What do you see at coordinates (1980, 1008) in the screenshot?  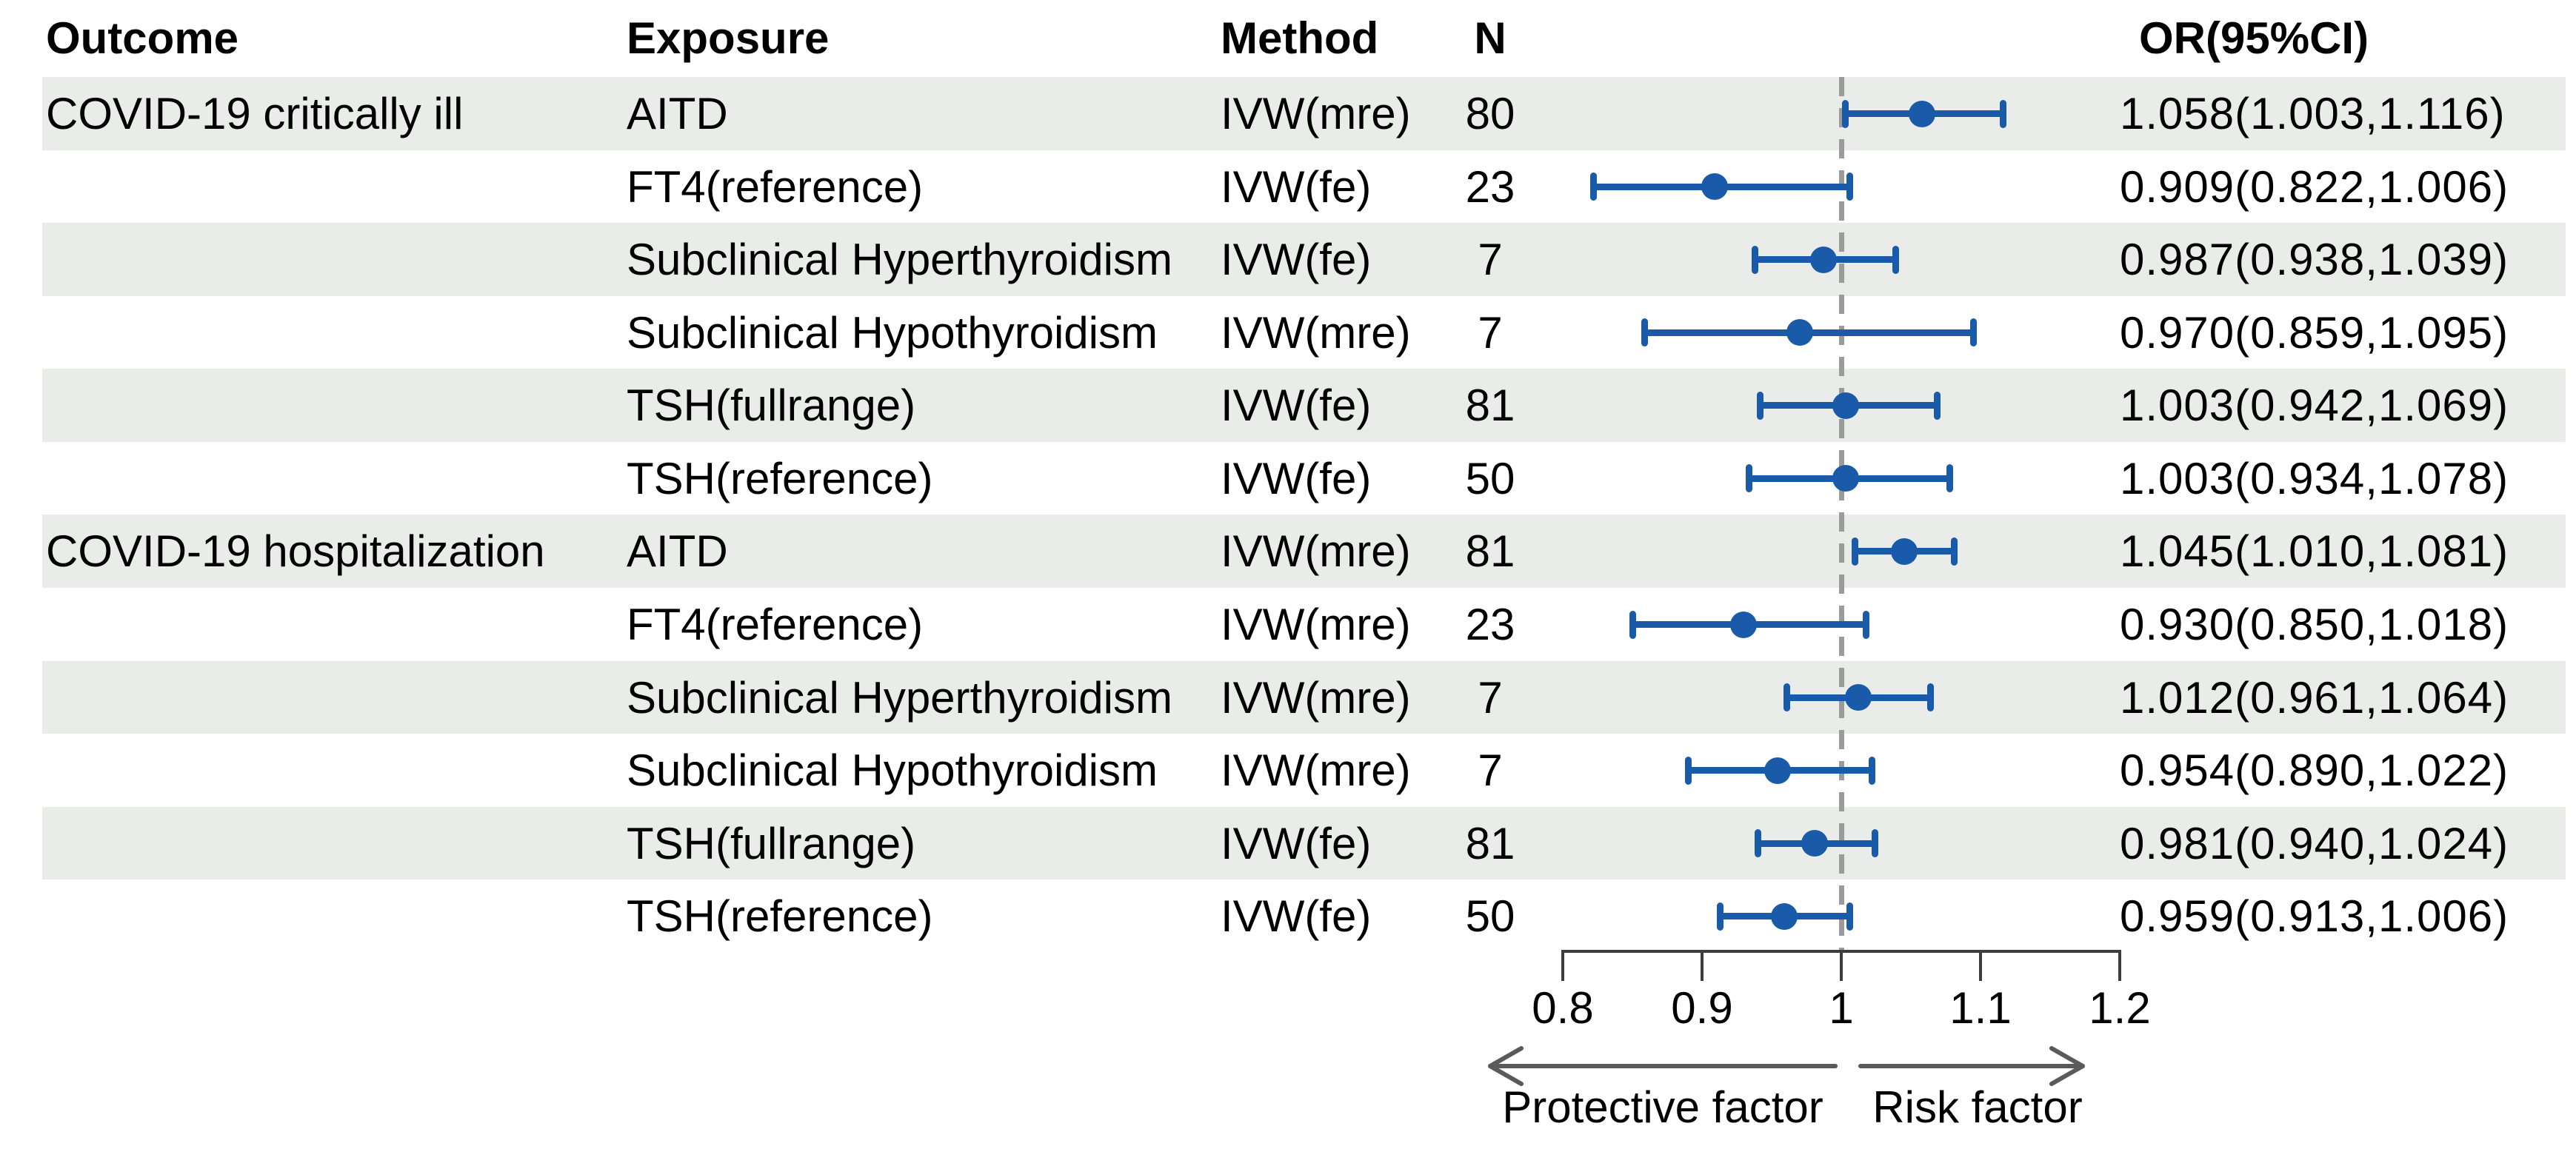 I see `axis-tick-label: 1.1` at bounding box center [1980, 1008].